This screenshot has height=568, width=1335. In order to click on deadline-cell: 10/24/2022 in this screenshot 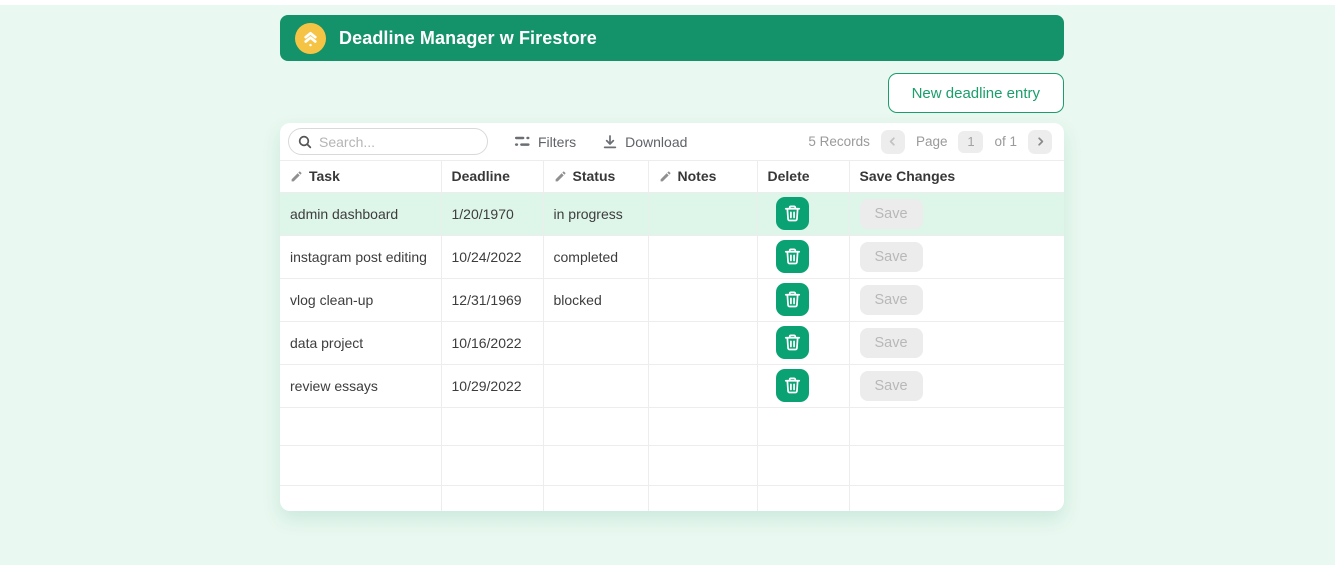, I will do `click(492, 257)`.